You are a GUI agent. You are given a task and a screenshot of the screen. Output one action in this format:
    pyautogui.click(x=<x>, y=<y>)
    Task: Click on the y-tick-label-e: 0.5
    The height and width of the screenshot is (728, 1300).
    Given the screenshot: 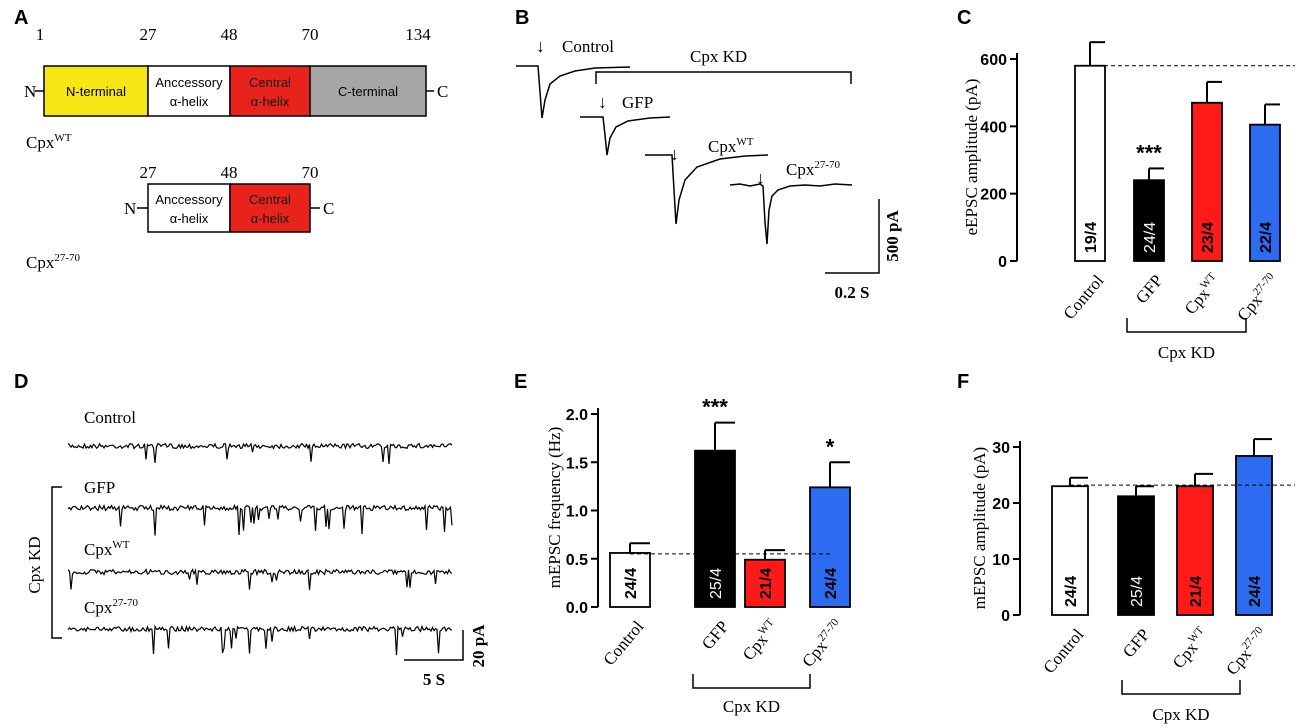 What is the action you would take?
    pyautogui.click(x=577, y=560)
    